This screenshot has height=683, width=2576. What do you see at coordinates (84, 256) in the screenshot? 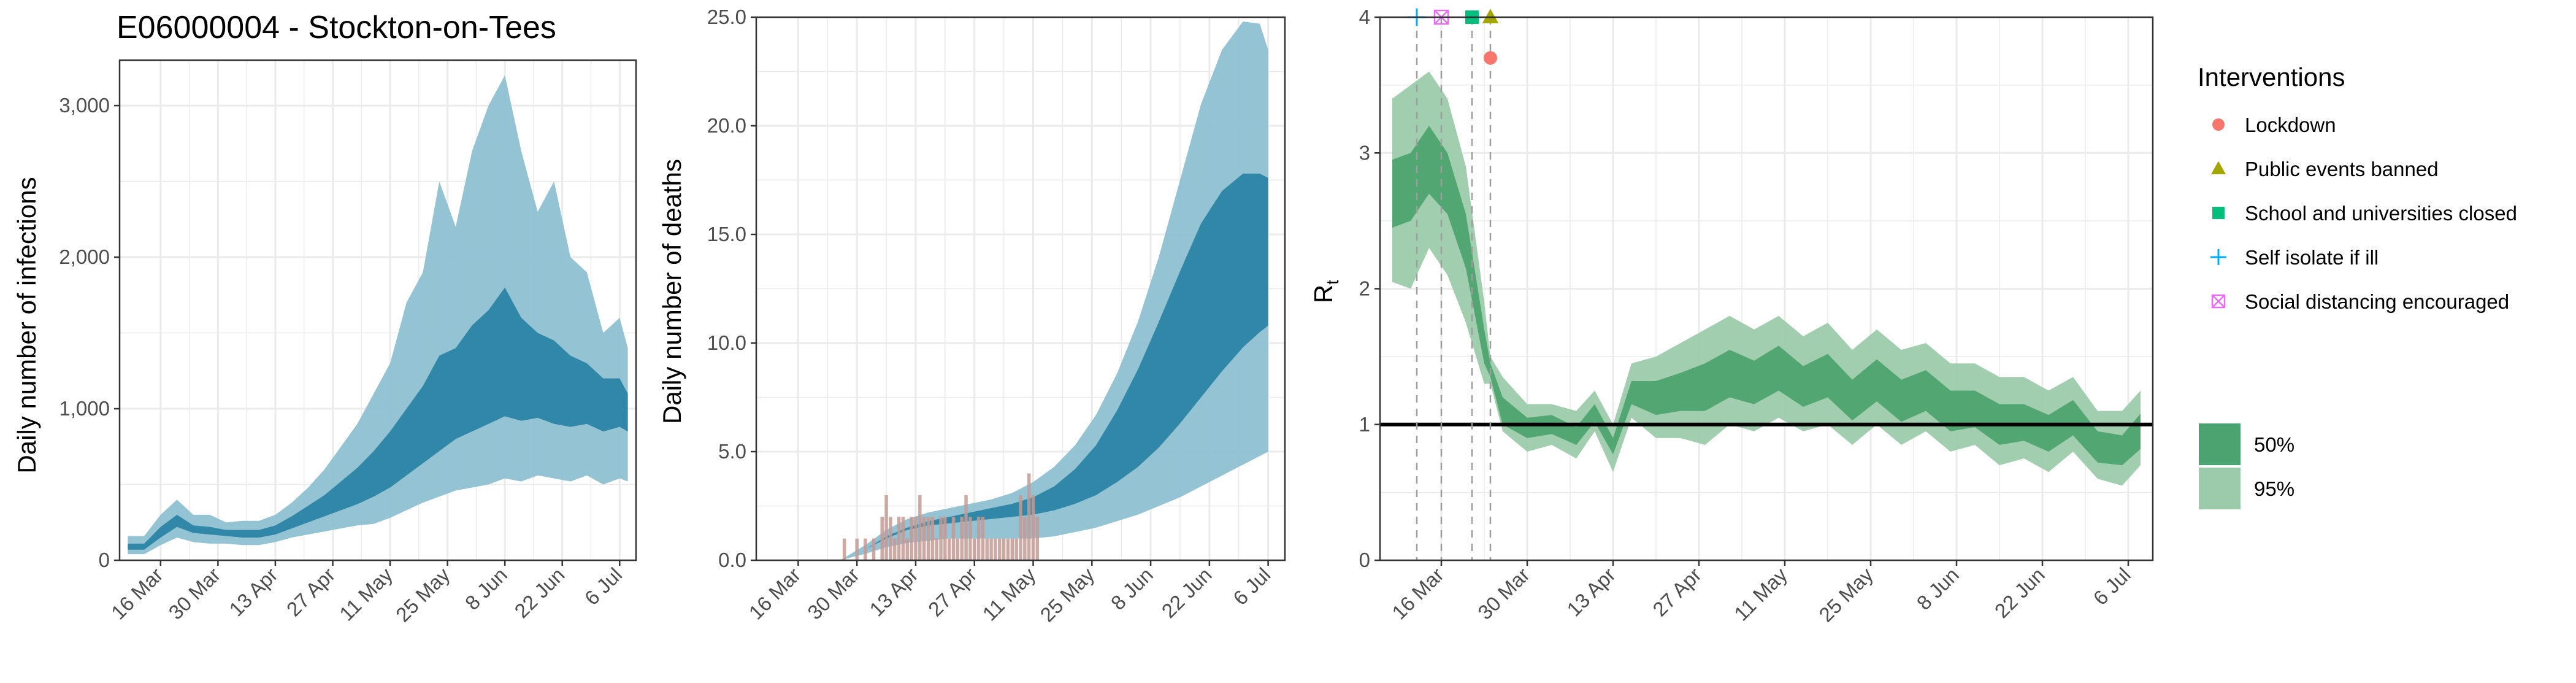
I see `y-tick-label: 2,000` at bounding box center [84, 256].